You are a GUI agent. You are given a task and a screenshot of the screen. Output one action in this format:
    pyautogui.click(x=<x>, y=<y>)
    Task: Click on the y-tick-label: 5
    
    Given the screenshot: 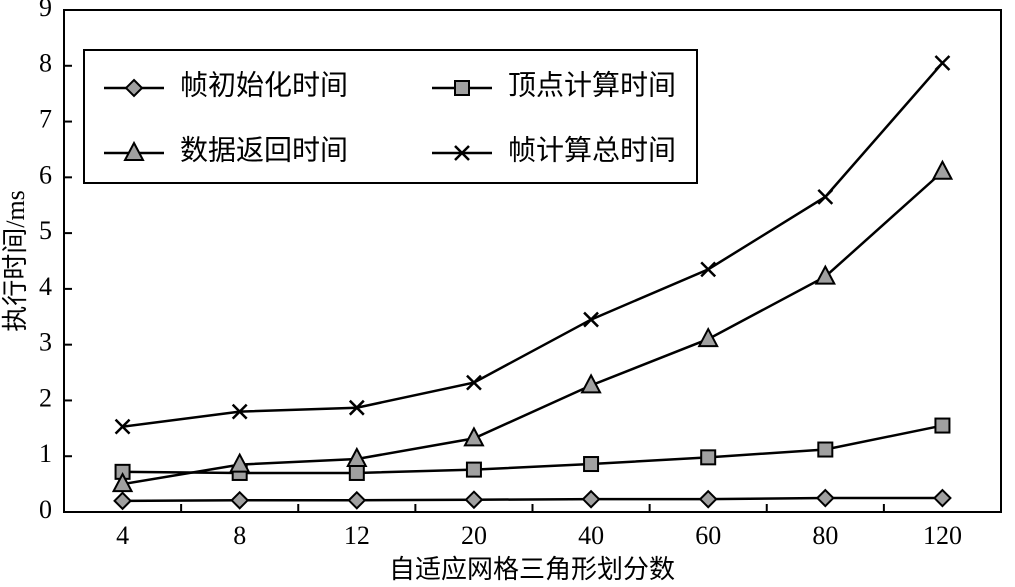 What is the action you would take?
    pyautogui.click(x=45, y=230)
    